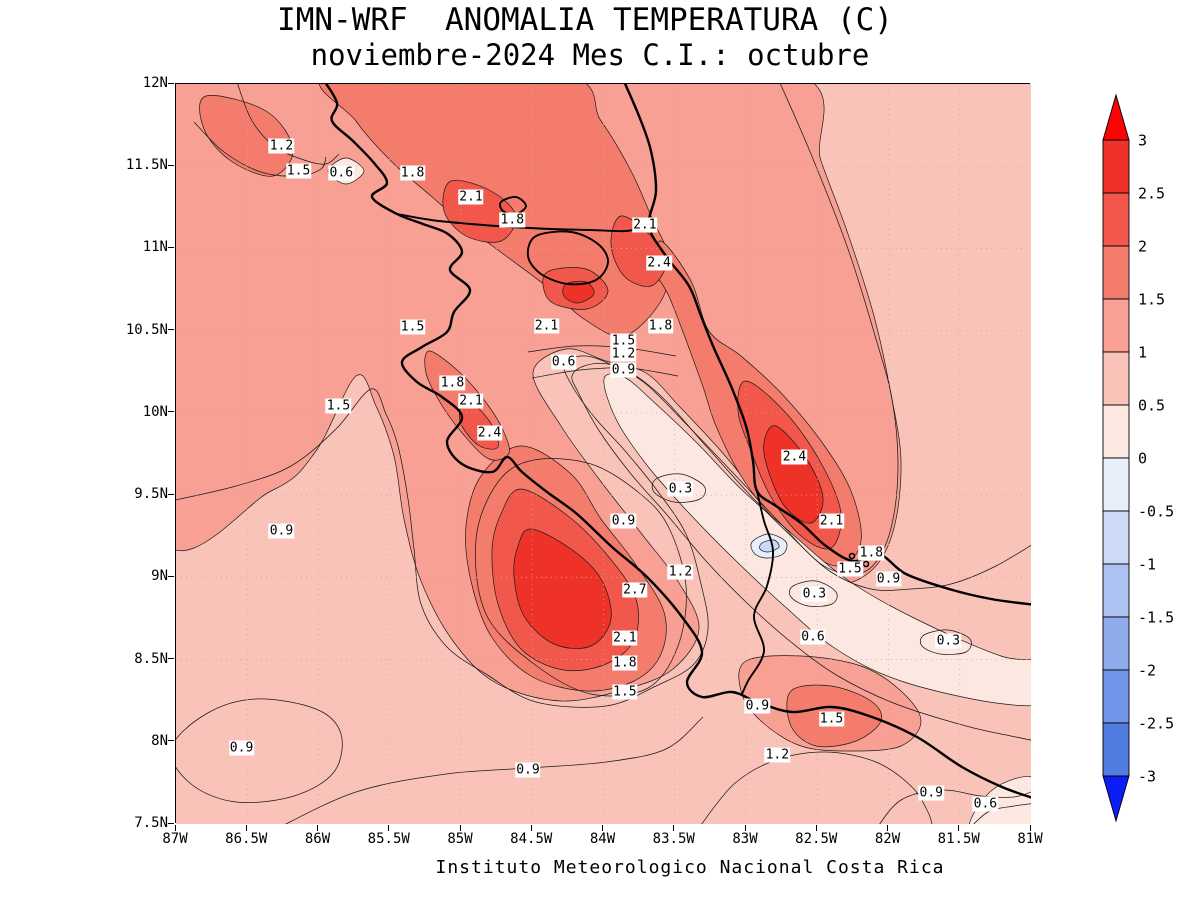 Image resolution: width=1200 pixels, height=900 pixels. What do you see at coordinates (578, 292) in the screenshot?
I see `fill-25-3-spot` at bounding box center [578, 292].